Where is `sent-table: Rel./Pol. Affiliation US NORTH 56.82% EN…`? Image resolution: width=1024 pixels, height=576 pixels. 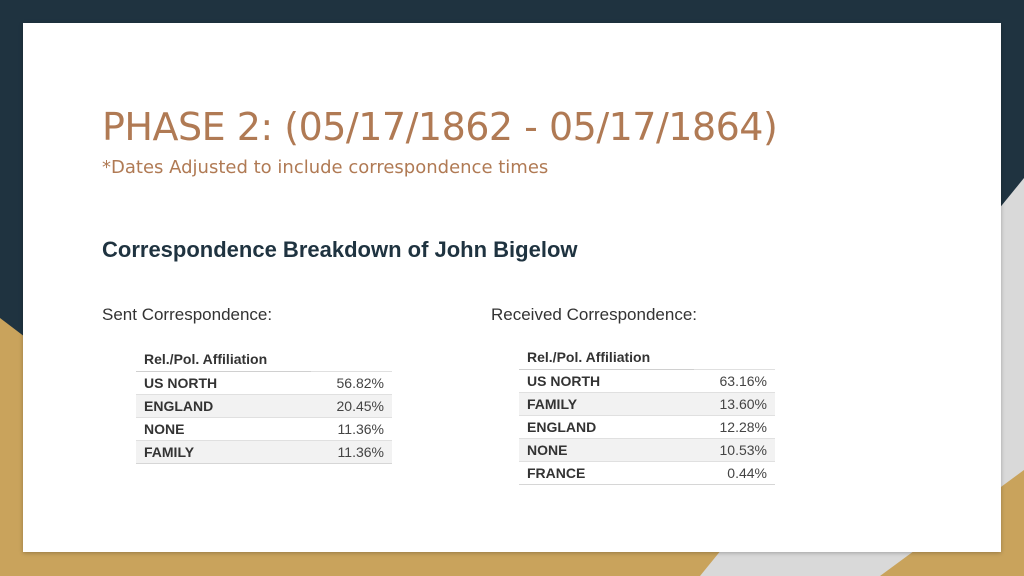 sent-table: Rel./Pol. Affiliation US NORTH 56.82% EN… is located at coordinates (264, 405).